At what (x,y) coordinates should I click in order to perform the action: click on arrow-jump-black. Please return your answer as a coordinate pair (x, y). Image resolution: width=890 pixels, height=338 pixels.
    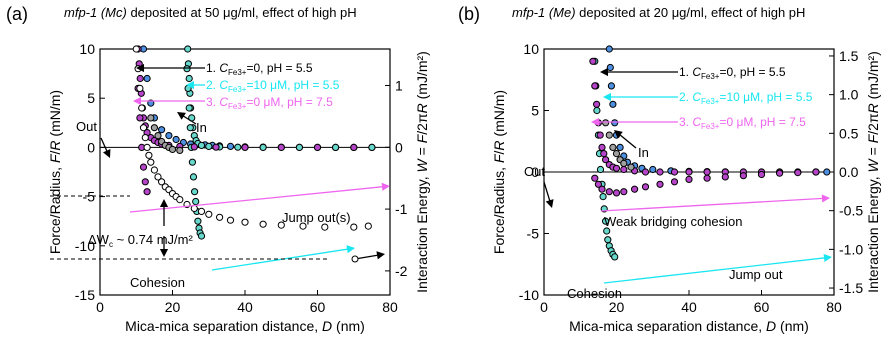
    Looking at the image, I should click on (366, 257).